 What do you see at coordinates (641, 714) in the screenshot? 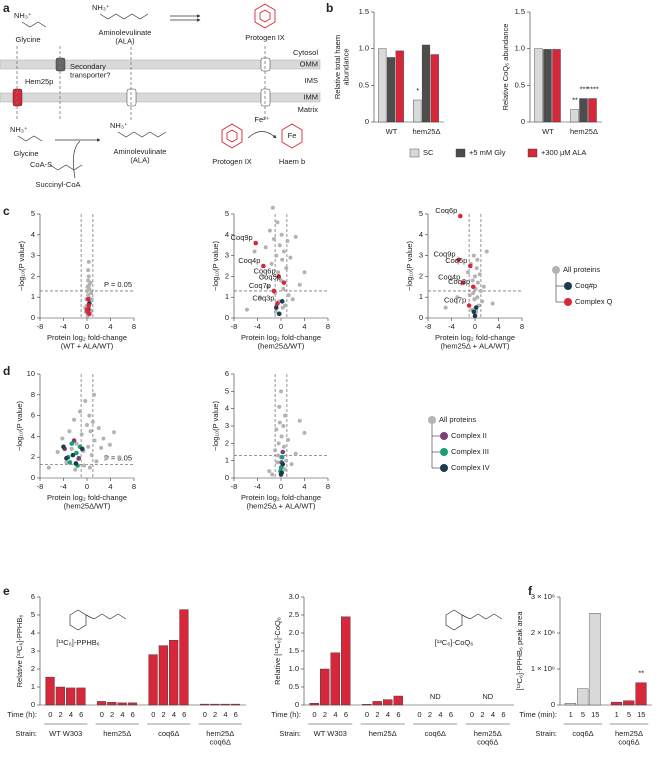
I see `time-label: 15` at bounding box center [641, 714].